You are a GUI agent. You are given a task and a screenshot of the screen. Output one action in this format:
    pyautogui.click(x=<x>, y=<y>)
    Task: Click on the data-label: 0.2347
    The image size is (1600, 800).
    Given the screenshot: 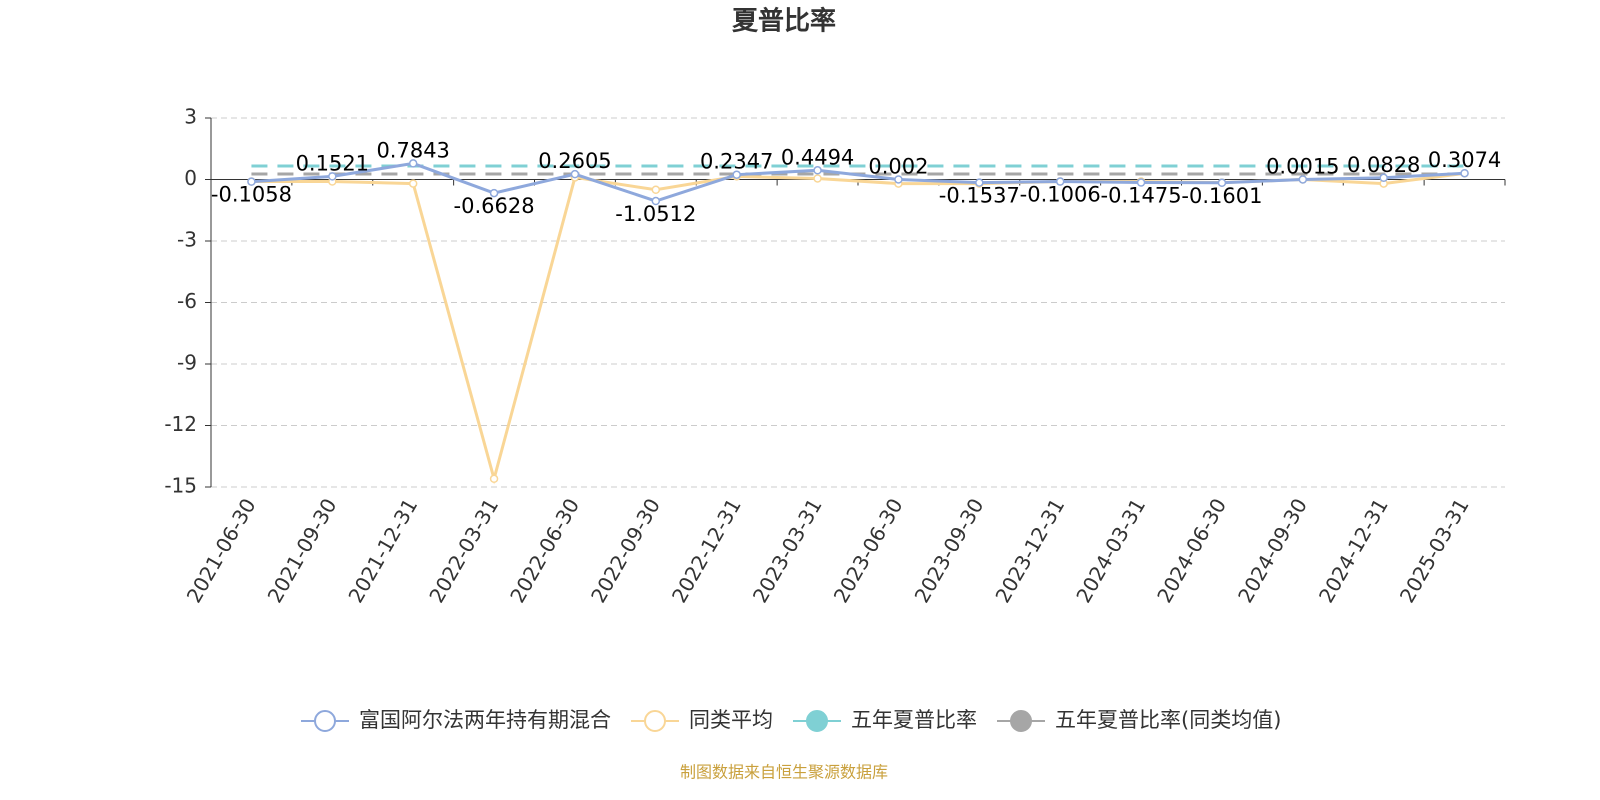 What is the action you would take?
    pyautogui.click(x=736, y=162)
    